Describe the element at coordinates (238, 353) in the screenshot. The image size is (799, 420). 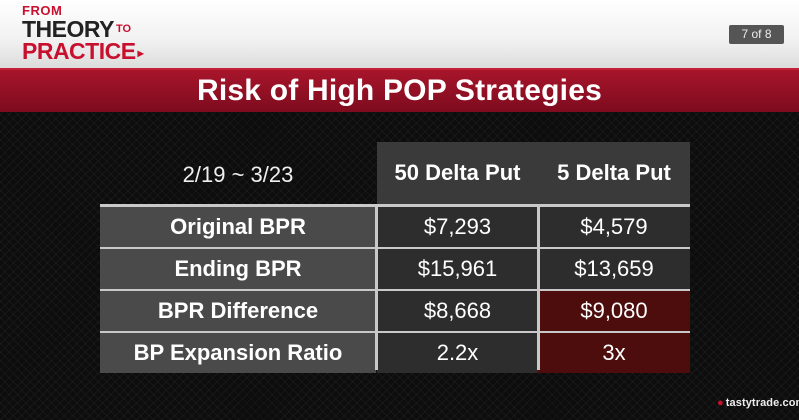
I see `row-label-bp-expansion-ratio: BP Expansion Ratio` at that location.